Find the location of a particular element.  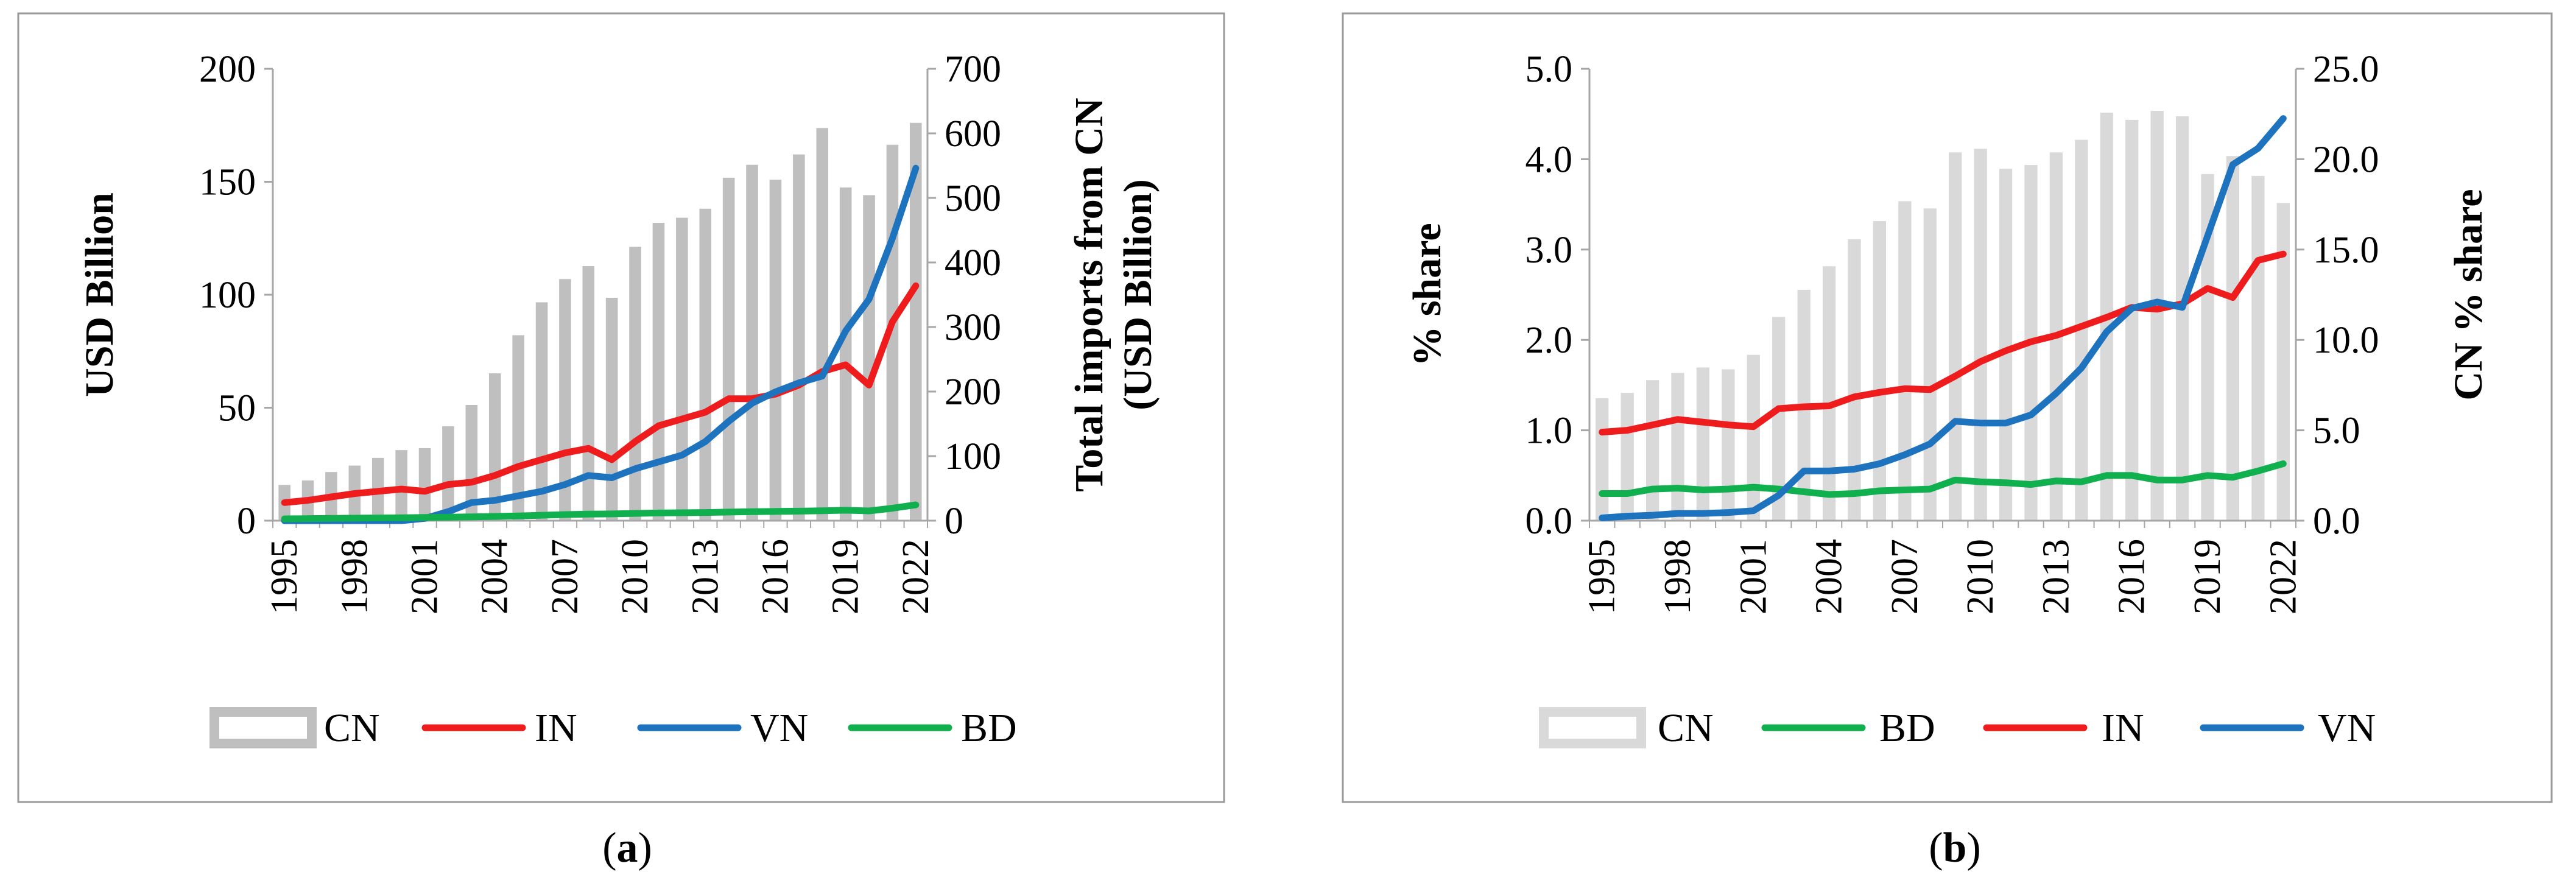

left-tick-label: 0 is located at coordinates (246, 521).